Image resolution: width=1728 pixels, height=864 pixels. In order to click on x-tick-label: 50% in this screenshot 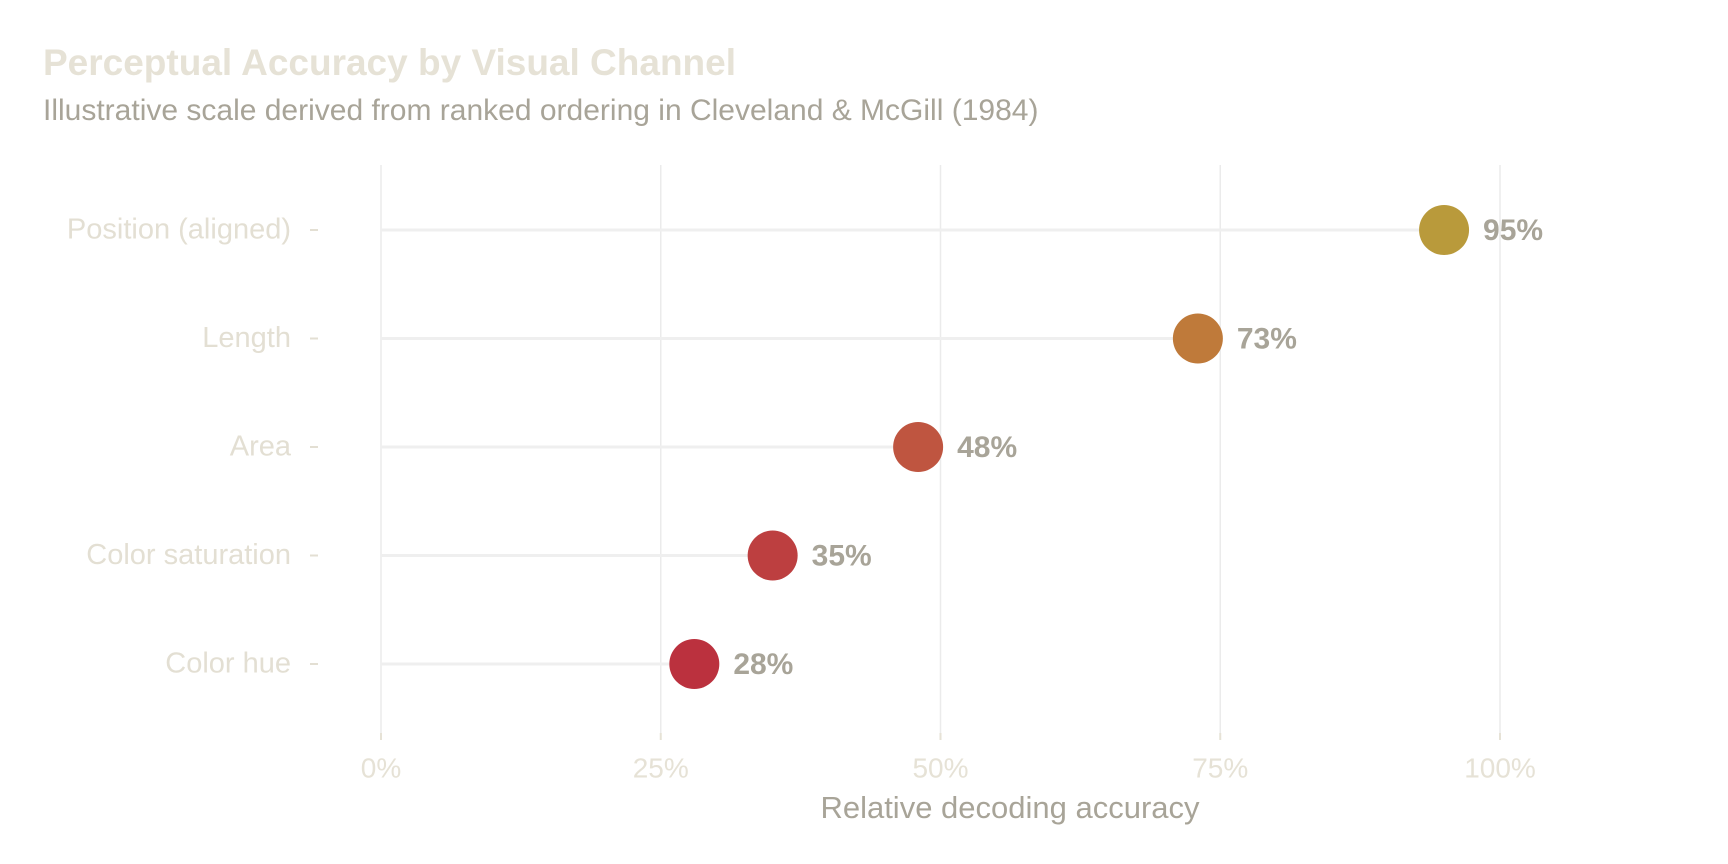, I will do `click(940, 767)`.